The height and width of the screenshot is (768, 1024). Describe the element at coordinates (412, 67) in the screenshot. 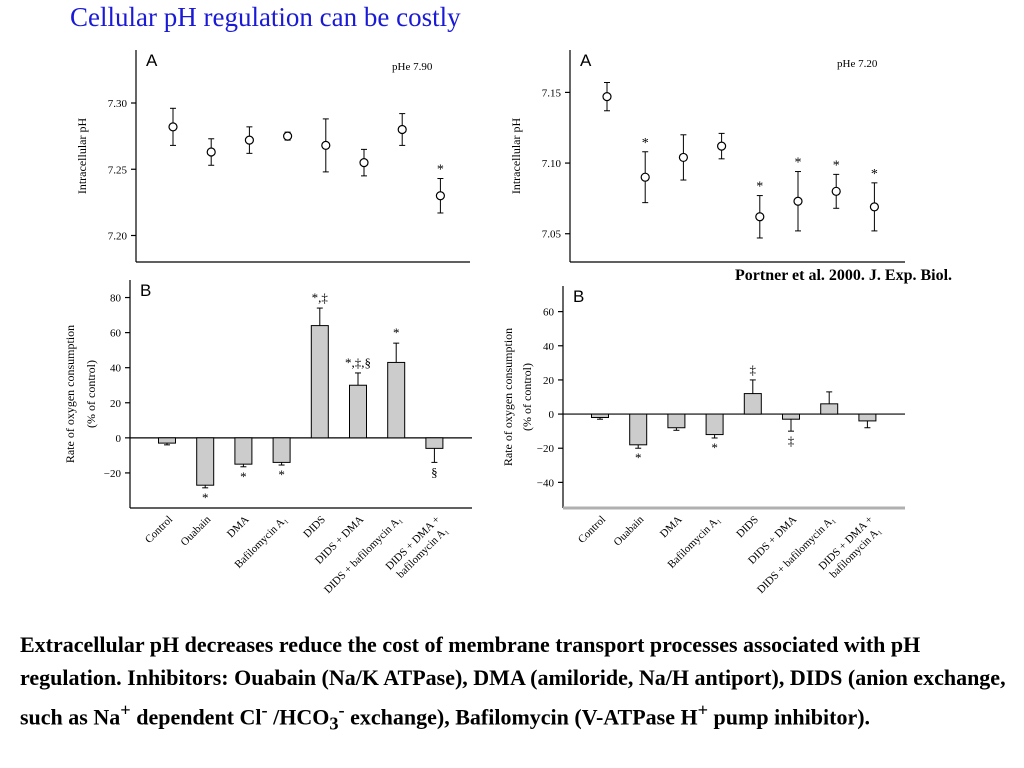

I see `condition-label: pHe 7.90` at that location.